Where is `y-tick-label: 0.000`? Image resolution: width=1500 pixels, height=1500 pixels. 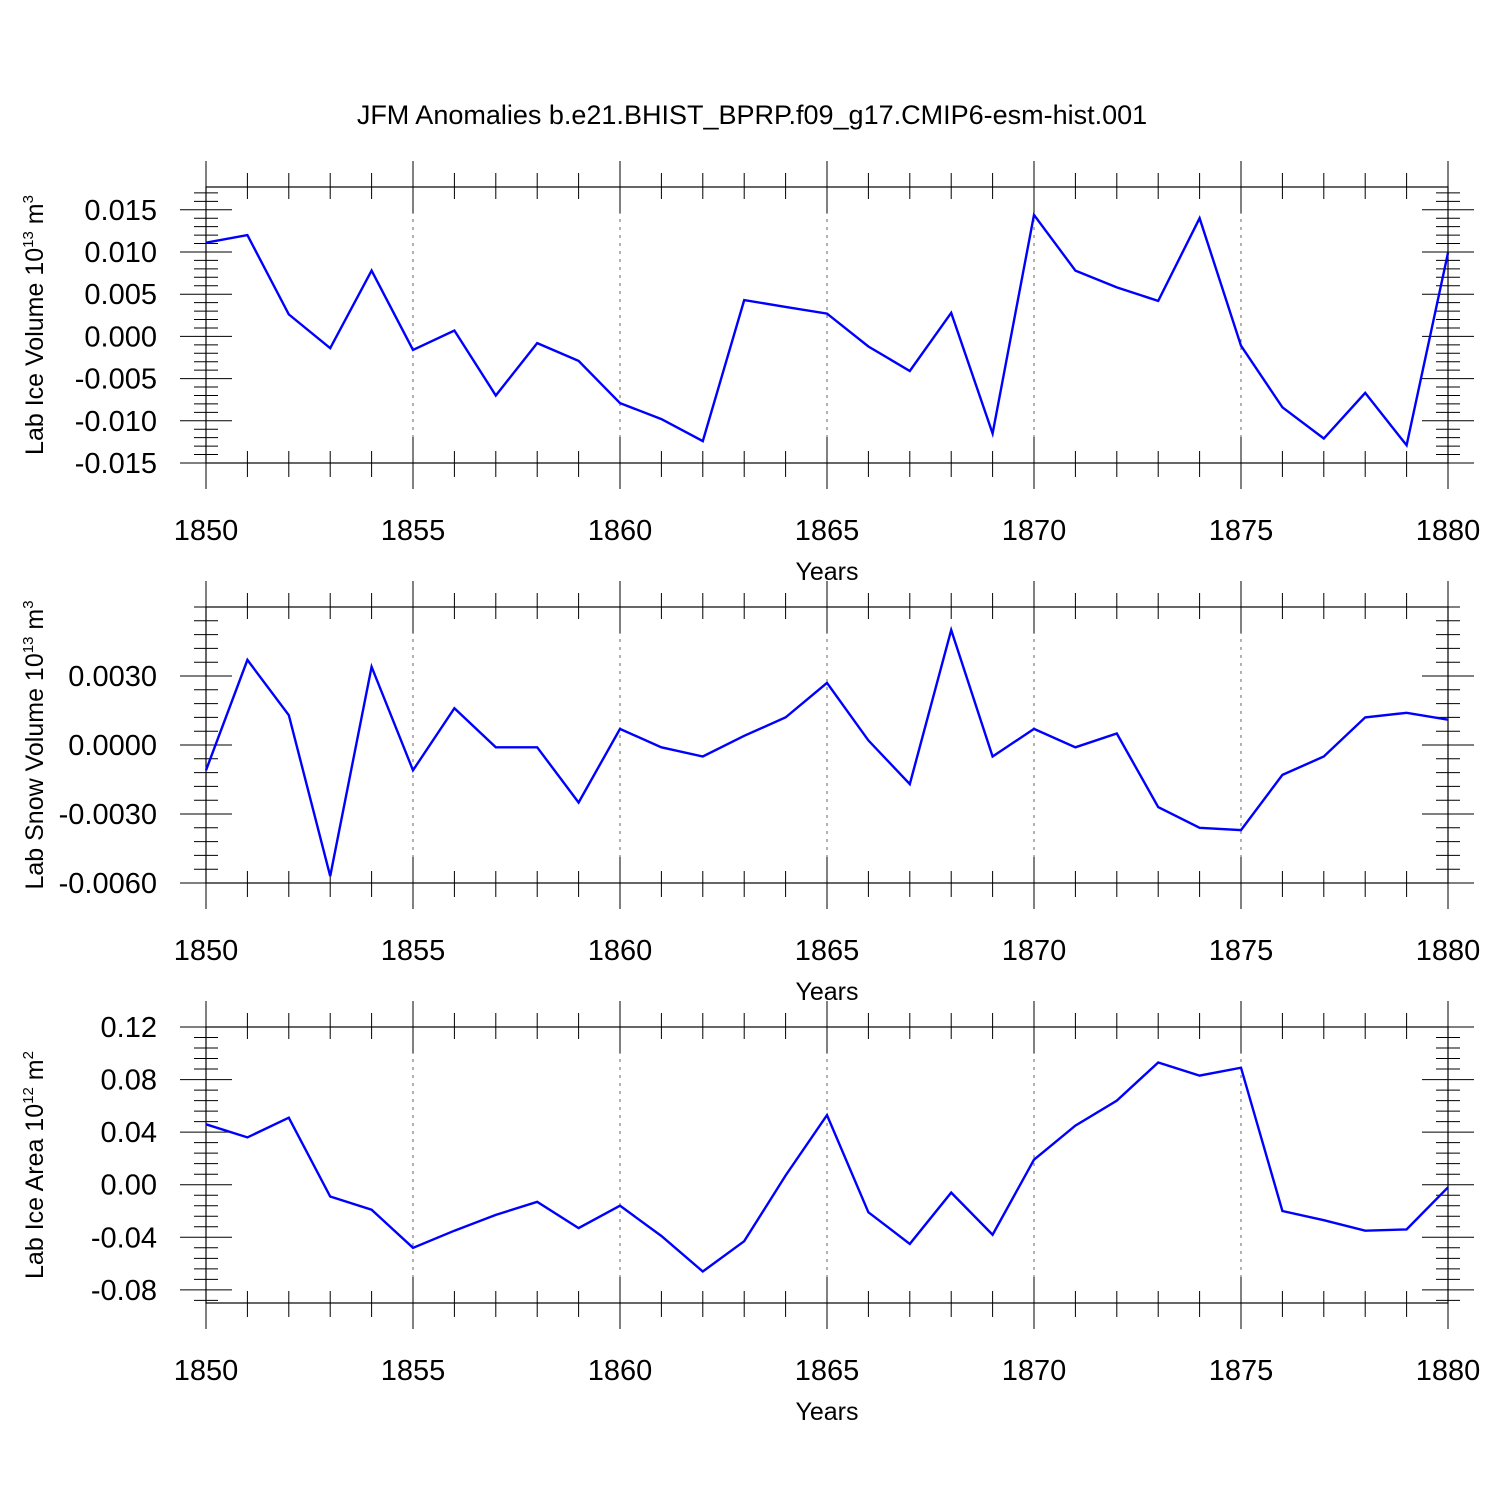
y-tick-label: 0.000 is located at coordinates (120, 337).